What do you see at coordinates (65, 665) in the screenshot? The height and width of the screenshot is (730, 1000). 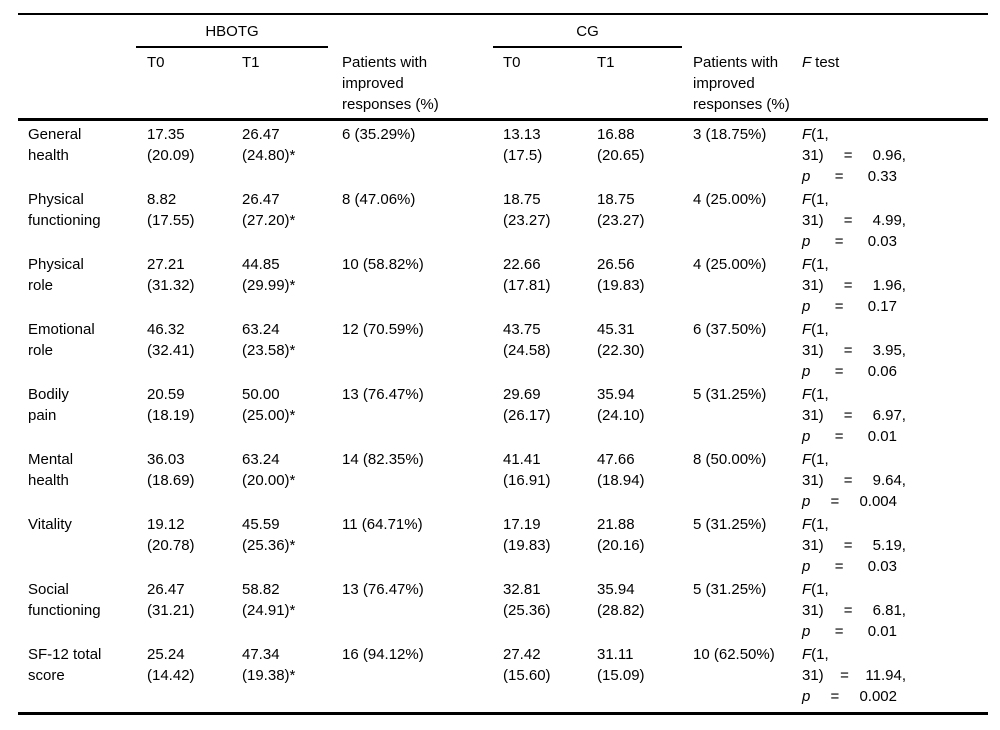 I see `row-label: SF-12 total score` at bounding box center [65, 665].